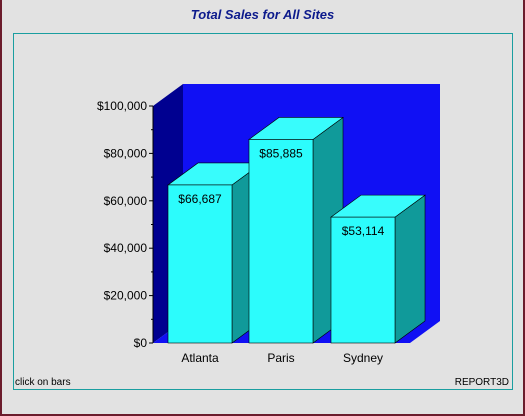 The width and height of the screenshot is (525, 416). I want to click on click-hint-label: click on bars, so click(43, 382).